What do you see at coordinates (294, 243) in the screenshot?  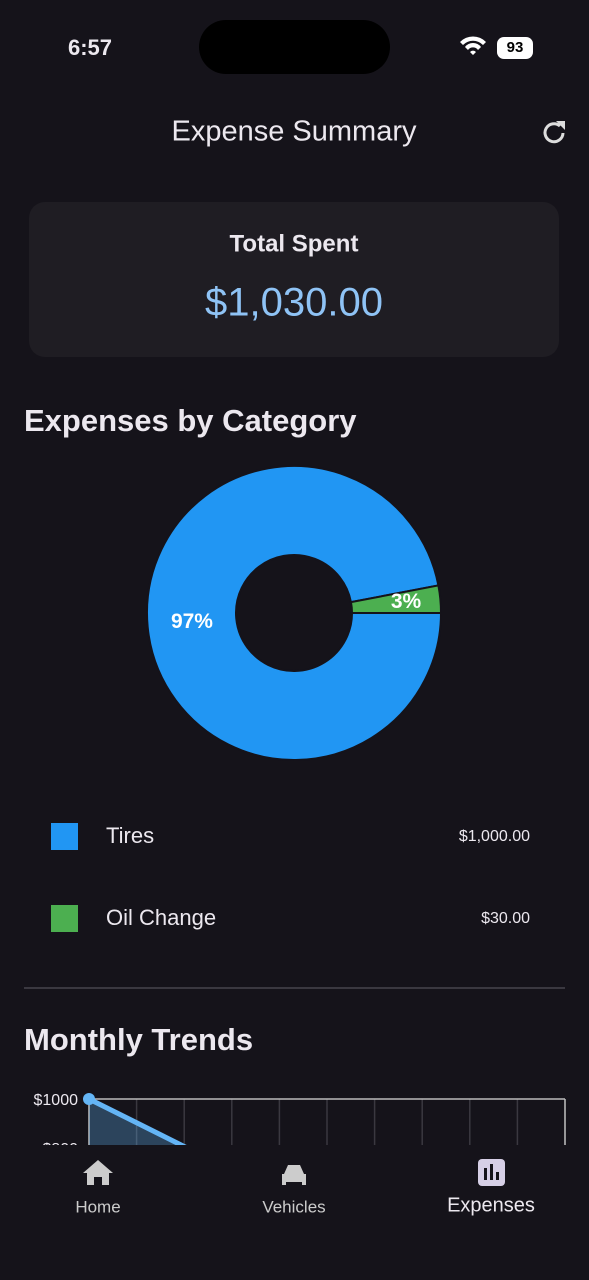 I see `total-label: Total Spent` at bounding box center [294, 243].